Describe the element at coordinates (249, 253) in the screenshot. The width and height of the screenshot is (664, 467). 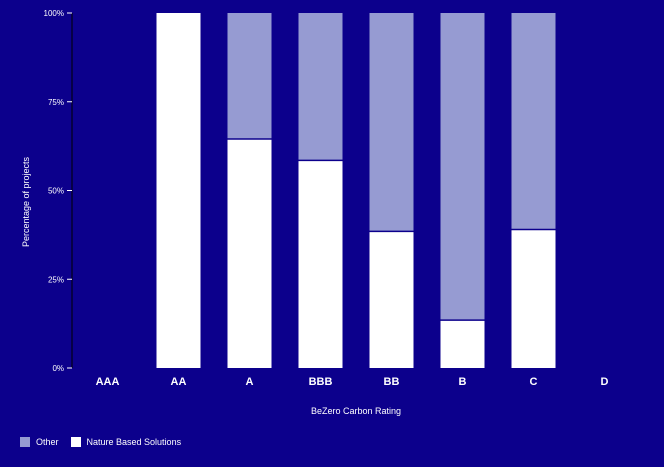
I see `bar-a-nature-based-solutions` at that location.